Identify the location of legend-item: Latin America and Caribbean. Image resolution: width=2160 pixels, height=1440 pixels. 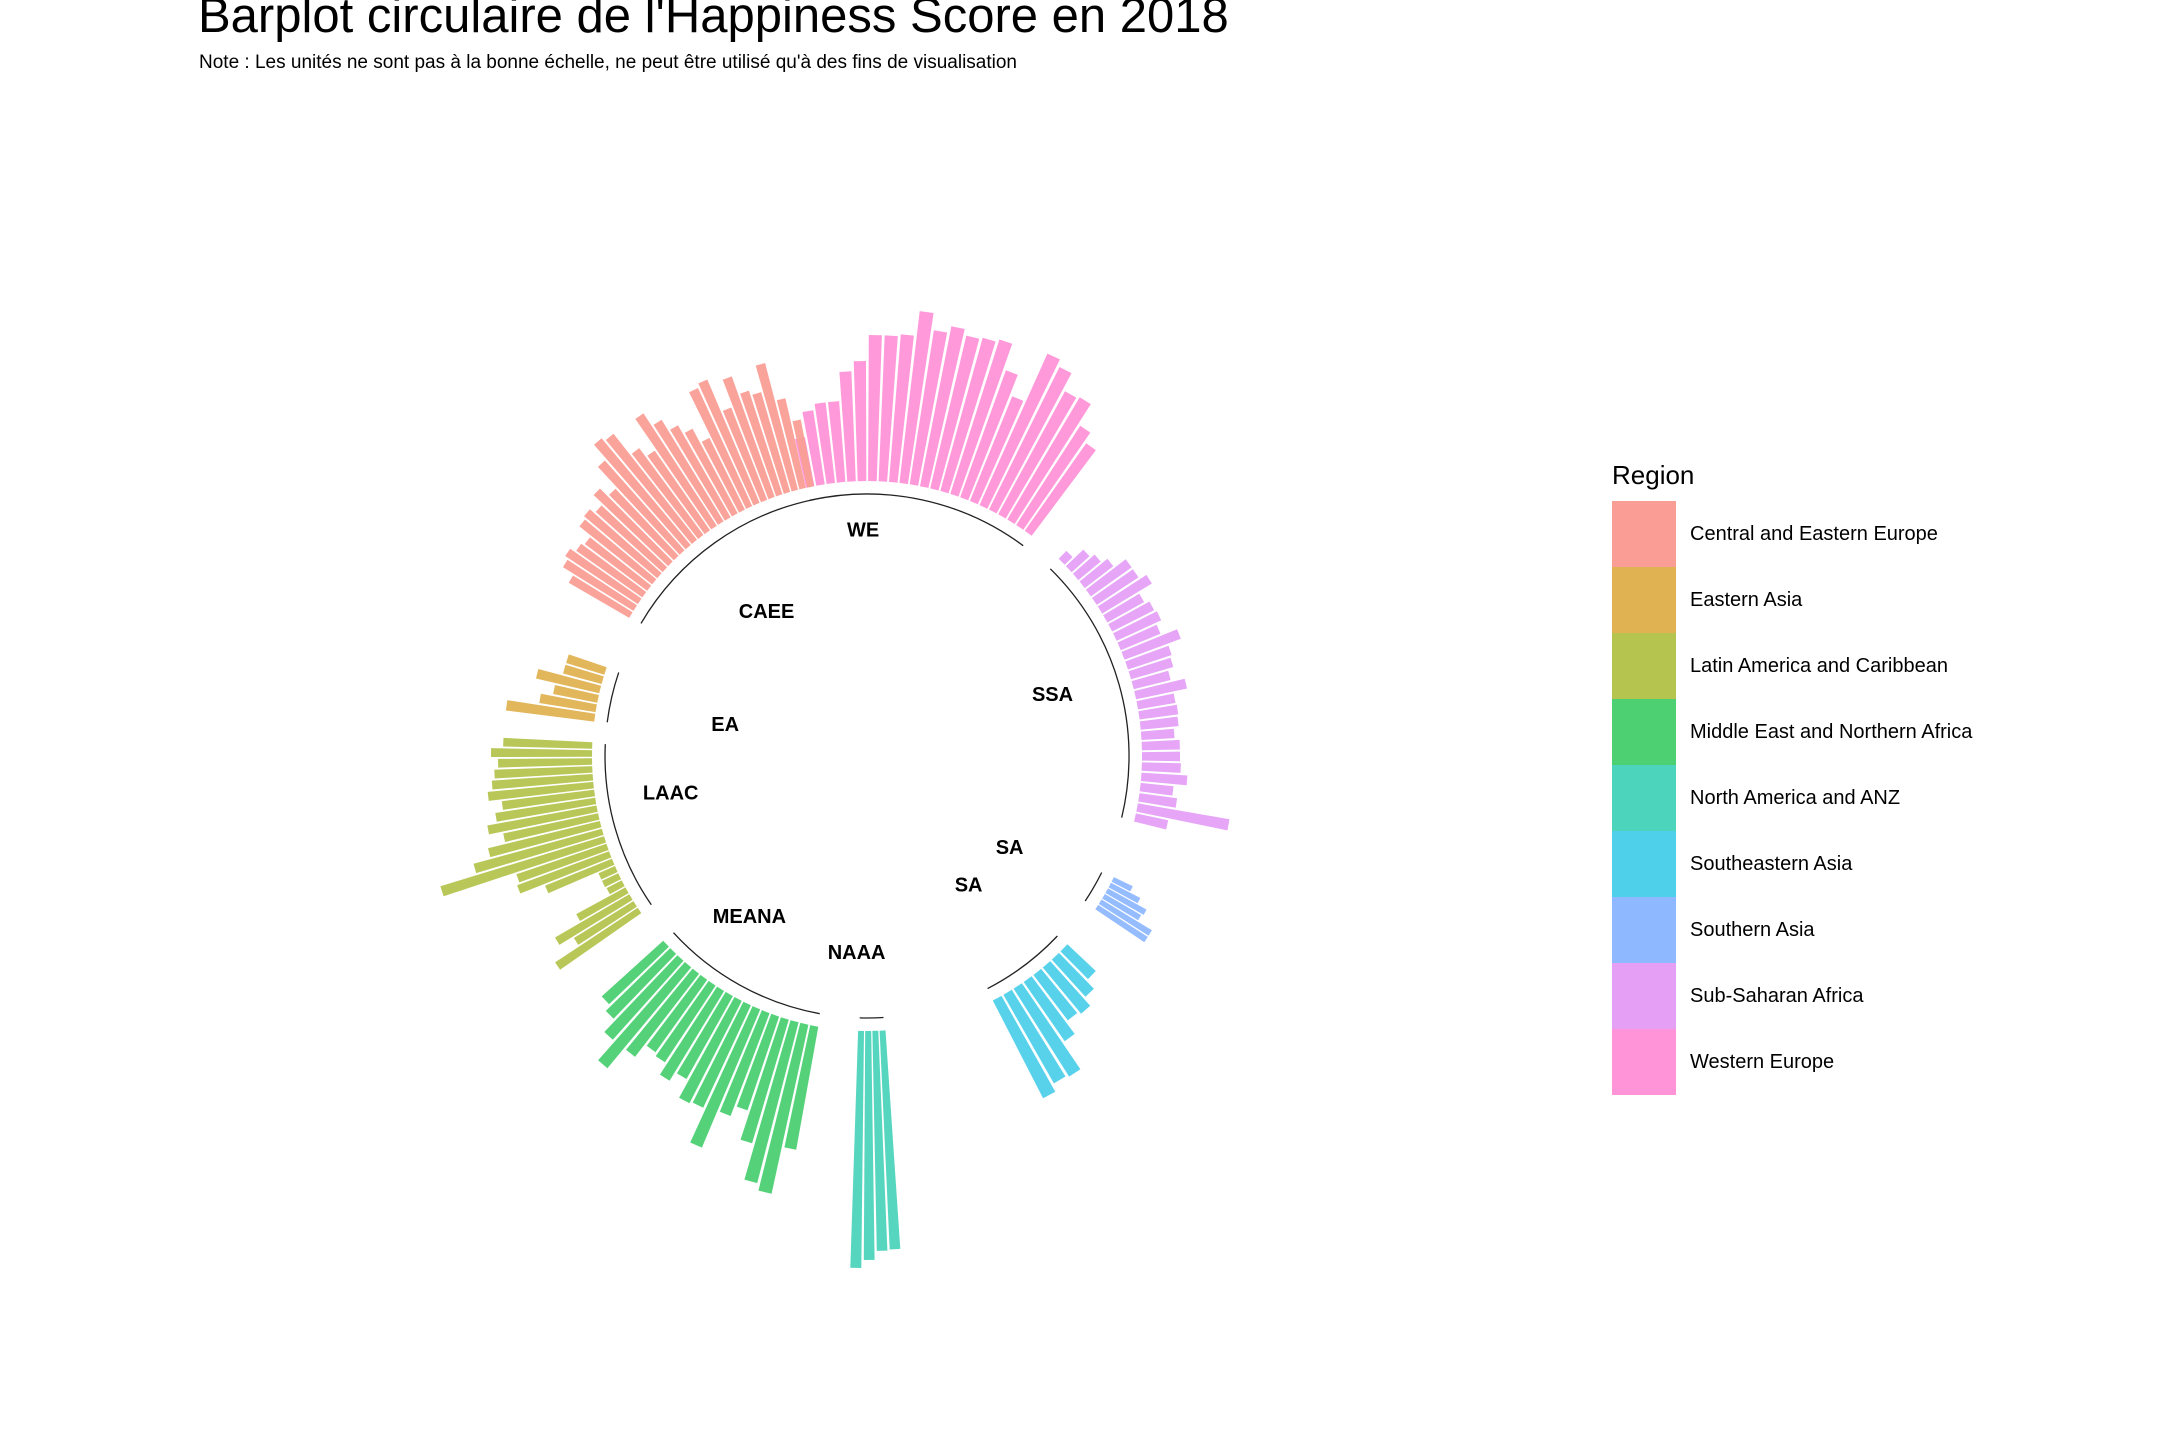
(1792, 666).